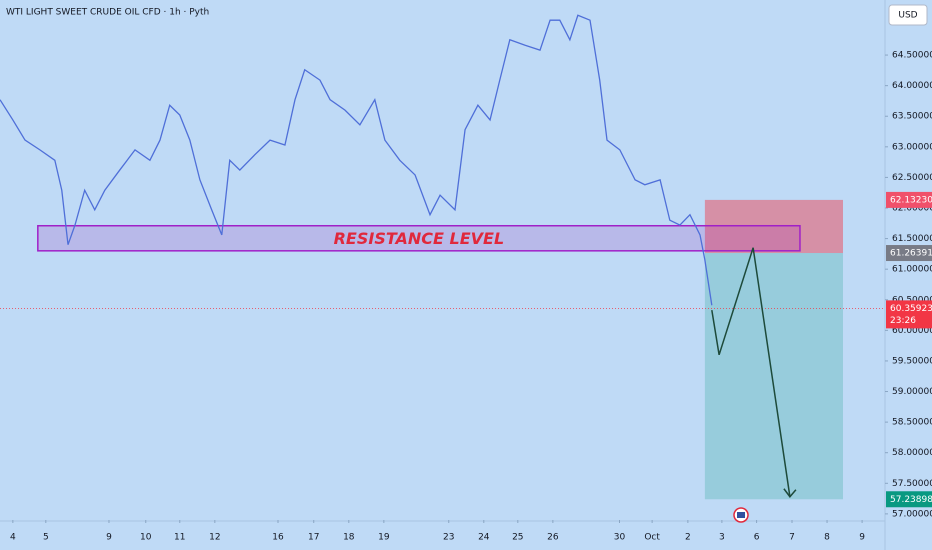 The image size is (932, 550). I want to click on entry-label: 61.26391, so click(911, 254).